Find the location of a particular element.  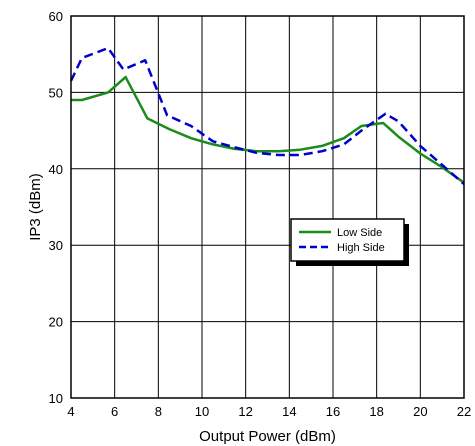

x-tick-4: 4 is located at coordinates (70, 411).